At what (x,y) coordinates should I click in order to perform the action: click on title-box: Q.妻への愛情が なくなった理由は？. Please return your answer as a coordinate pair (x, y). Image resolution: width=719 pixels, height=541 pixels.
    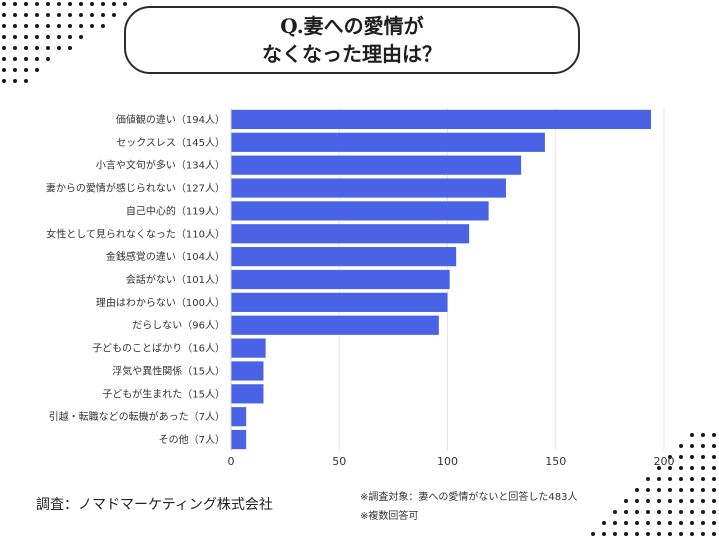
    Looking at the image, I should click on (352, 40).